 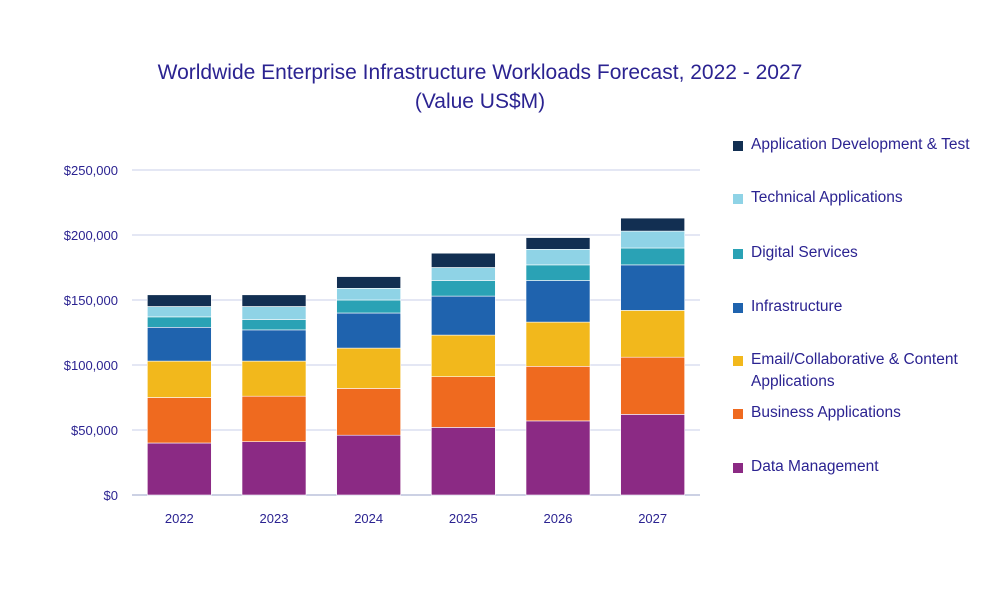 I want to click on legend-label: Data Management, so click(x=815, y=466).